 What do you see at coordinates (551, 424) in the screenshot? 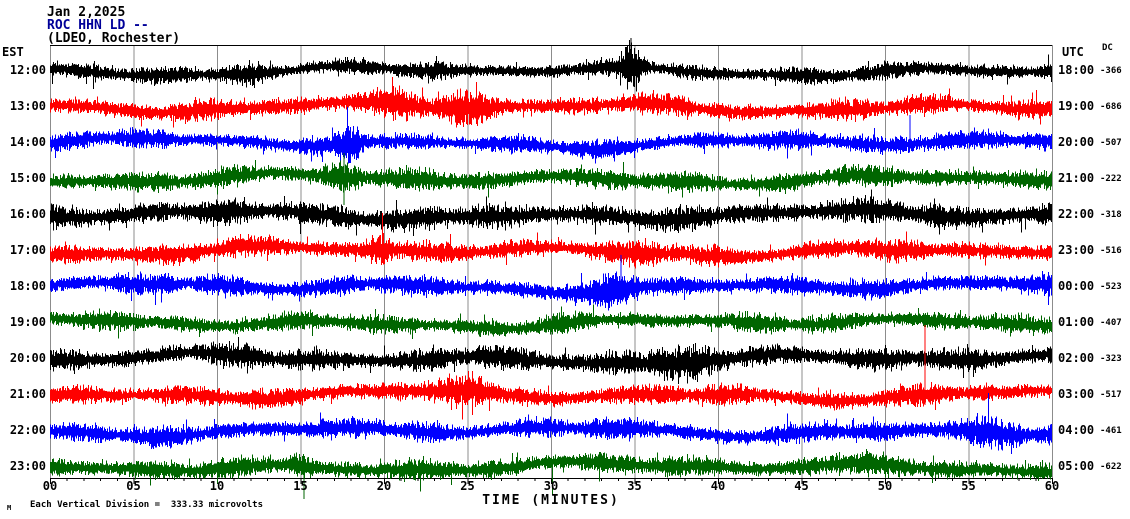
I see `seismogram-trace-2200-blue` at bounding box center [551, 424].